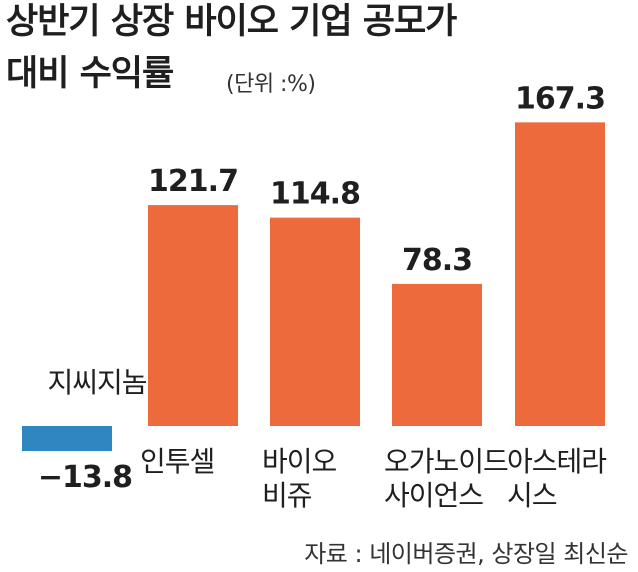  I want to click on unit-label: (단위 :%), so click(271, 84).